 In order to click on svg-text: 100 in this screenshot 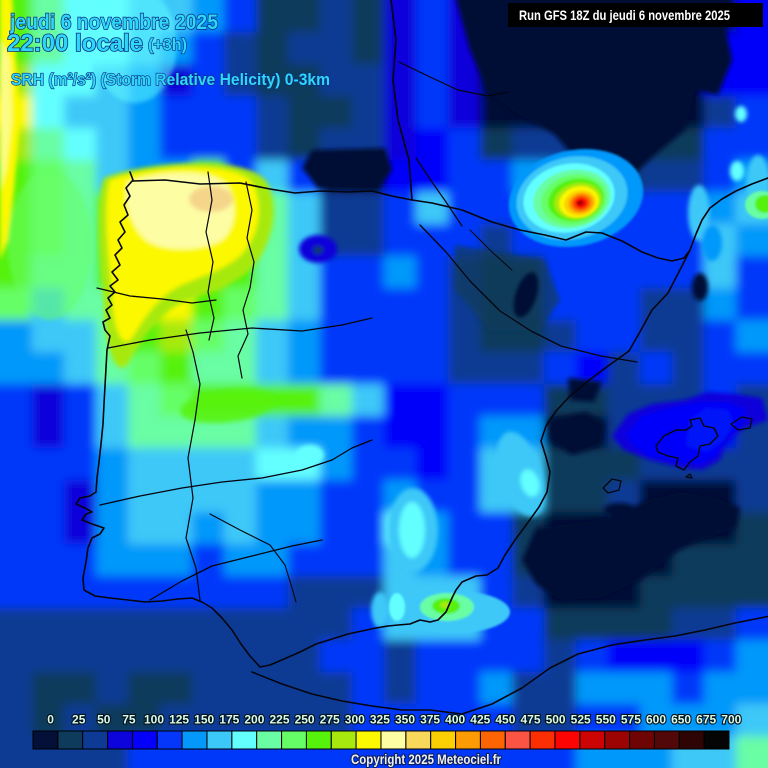, I will do `click(154, 720)`.